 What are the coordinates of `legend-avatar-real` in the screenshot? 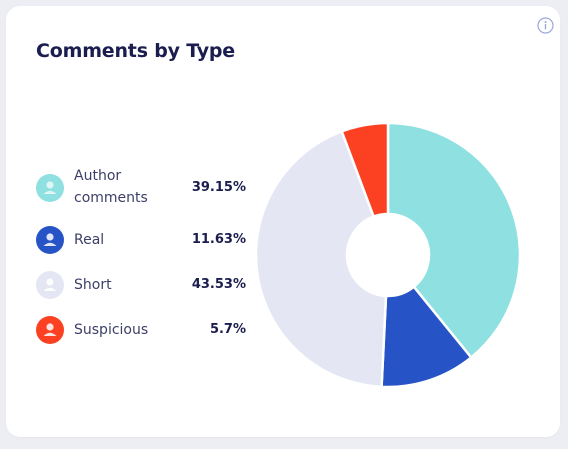 It's located at (50, 240).